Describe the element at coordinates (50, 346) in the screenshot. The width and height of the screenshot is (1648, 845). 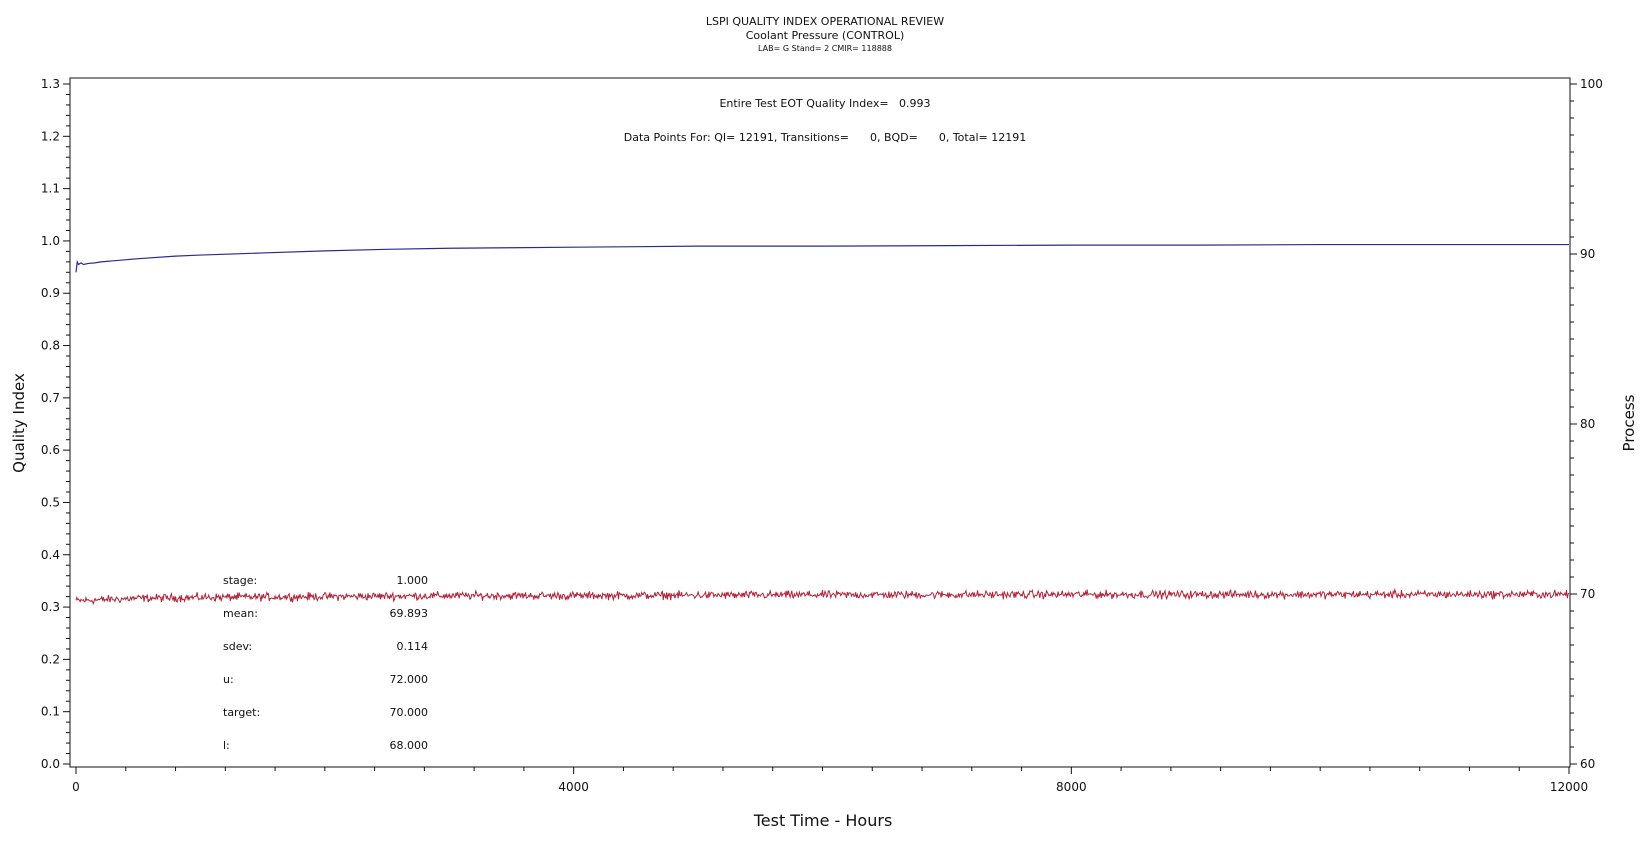
I see `y-tick-label: 0.8` at that location.